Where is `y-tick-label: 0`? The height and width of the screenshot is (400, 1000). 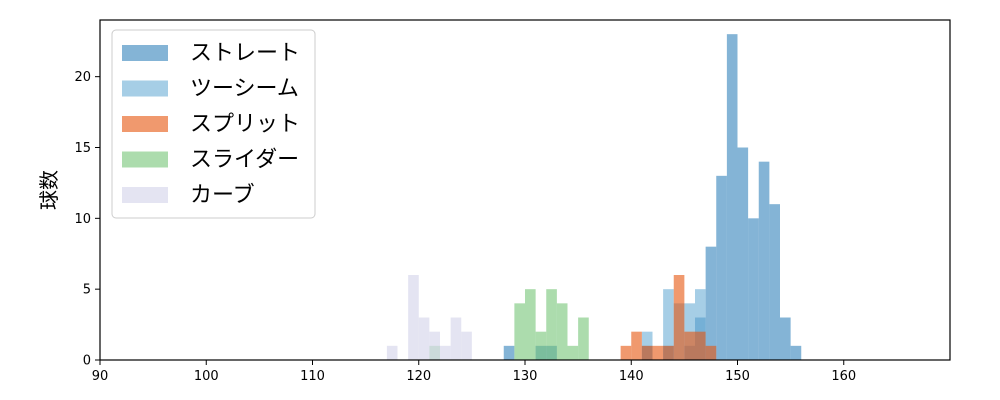
y-tick-label: 0 is located at coordinates (87, 361).